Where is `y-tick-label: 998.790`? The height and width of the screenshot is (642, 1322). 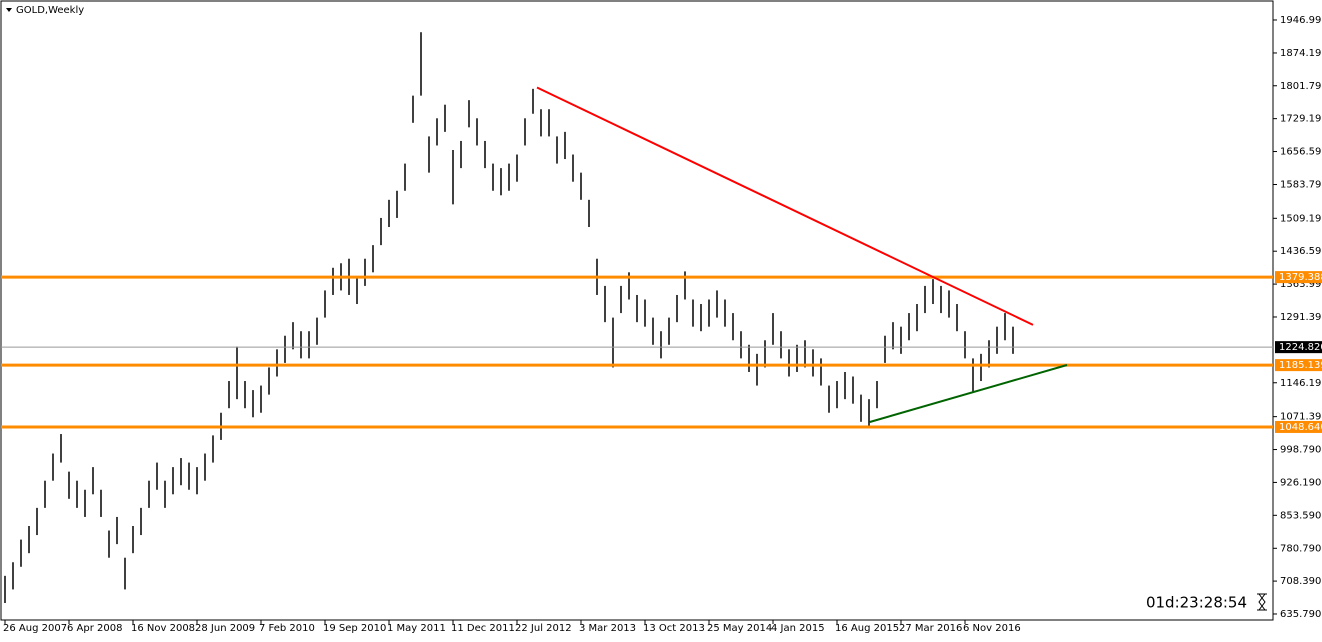
y-tick-label: 998.790 is located at coordinates (1300, 450).